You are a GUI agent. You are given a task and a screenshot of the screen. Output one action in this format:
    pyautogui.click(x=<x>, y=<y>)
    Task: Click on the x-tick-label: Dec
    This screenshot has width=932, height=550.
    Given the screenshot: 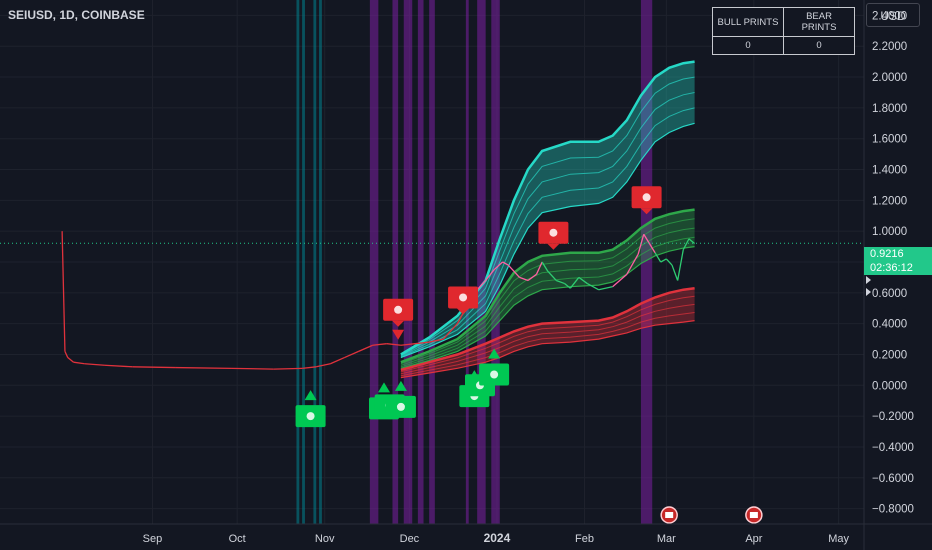 What is the action you would take?
    pyautogui.click(x=410, y=539)
    